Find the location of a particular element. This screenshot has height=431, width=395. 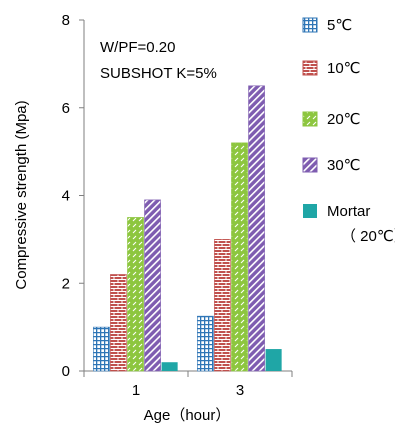

x-tick-label: 3 is located at coordinates (240, 390).